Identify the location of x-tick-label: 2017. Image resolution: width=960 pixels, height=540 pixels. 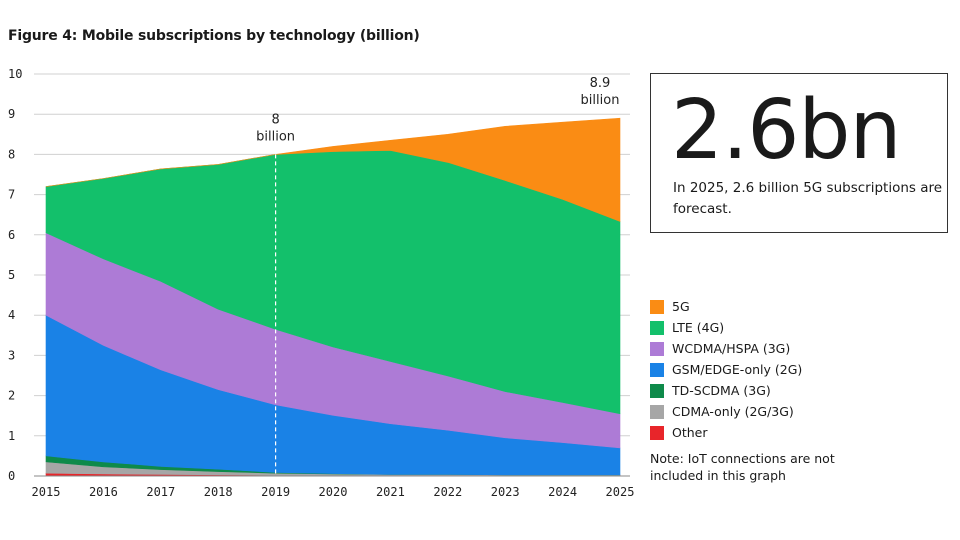
(160, 492).